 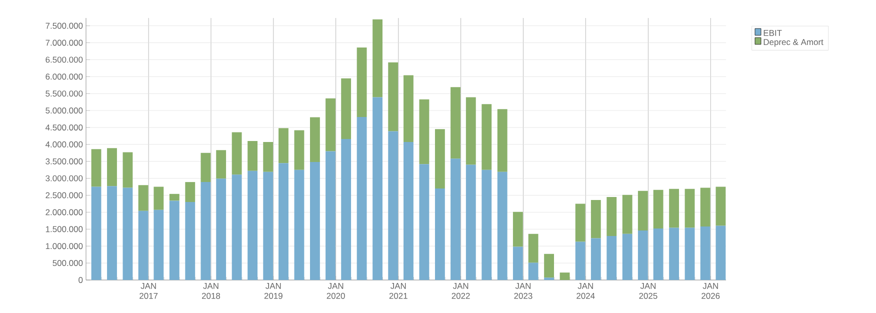 I want to click on y-tick-label: 2.000.000, so click(x=64, y=212).